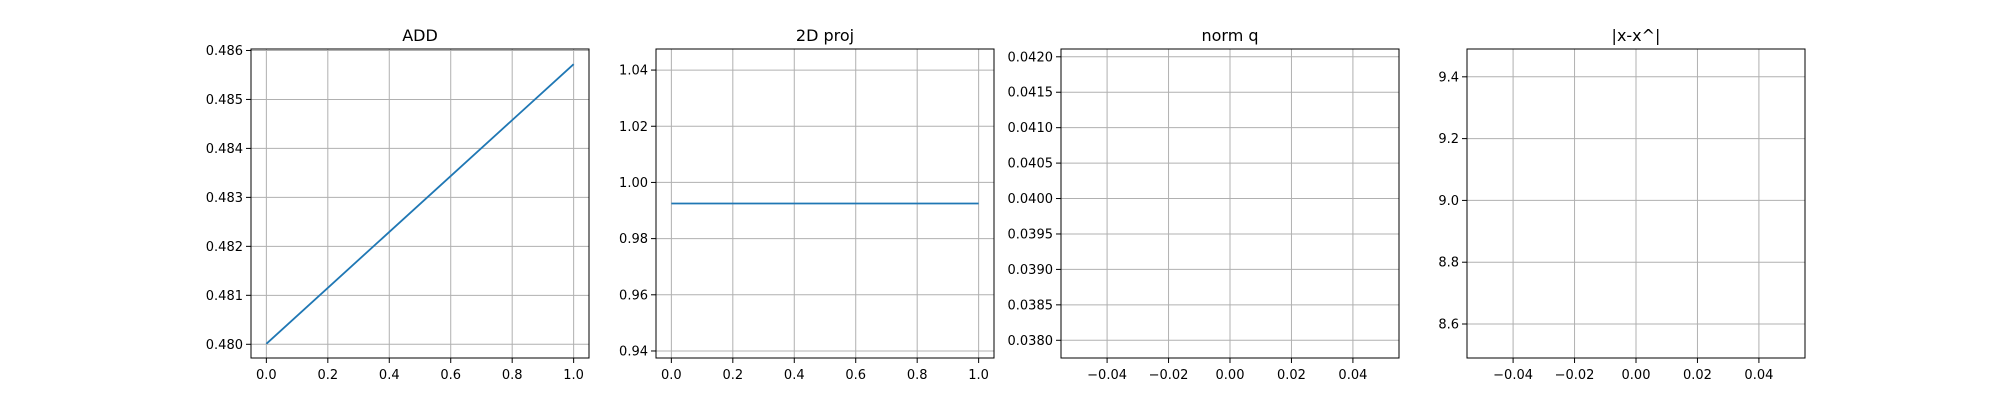  What do you see at coordinates (1448, 263) in the screenshot?
I see `y-tick-label: 8.8` at bounding box center [1448, 263].